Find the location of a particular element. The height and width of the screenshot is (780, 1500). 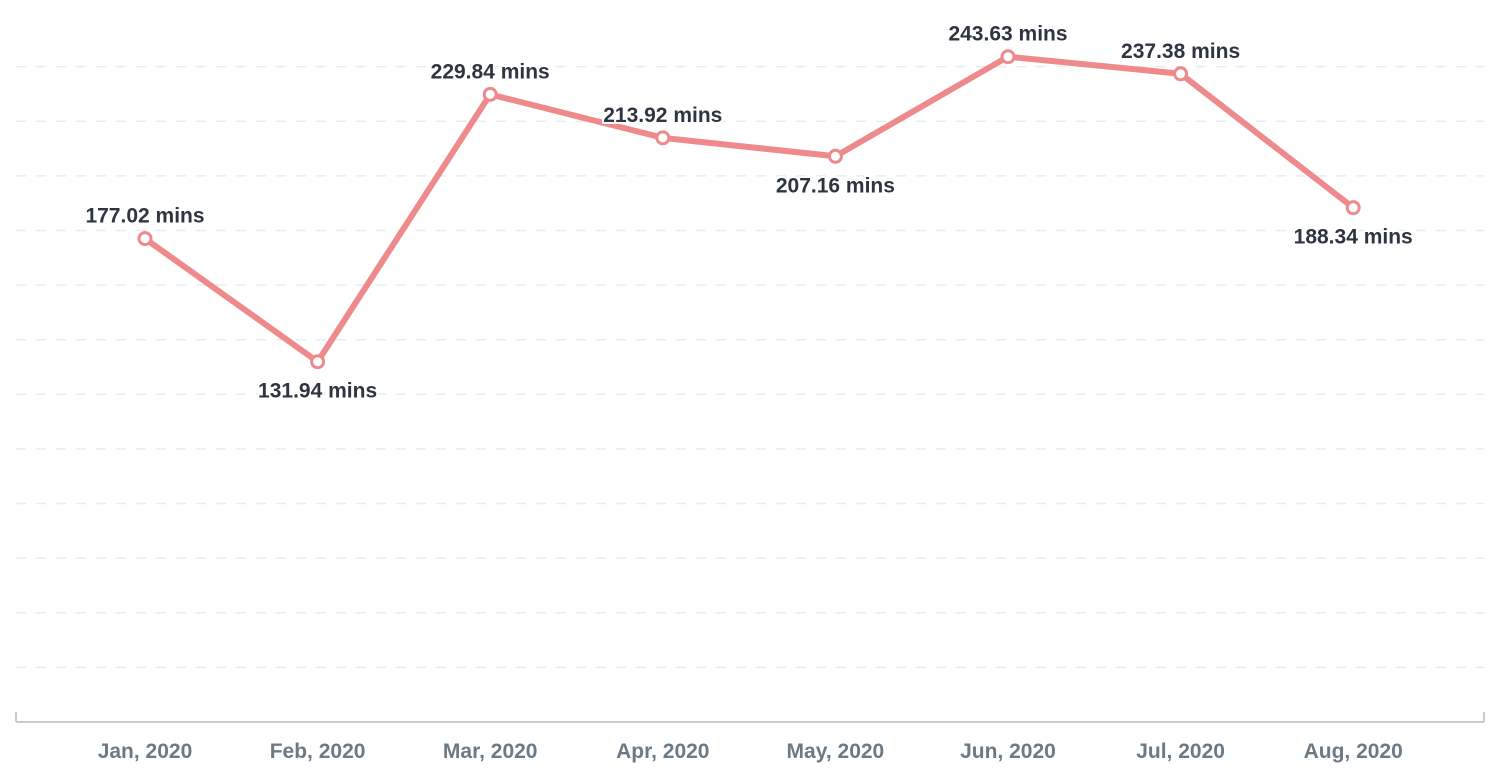

data-label: 237.38 mins is located at coordinates (1180, 51).